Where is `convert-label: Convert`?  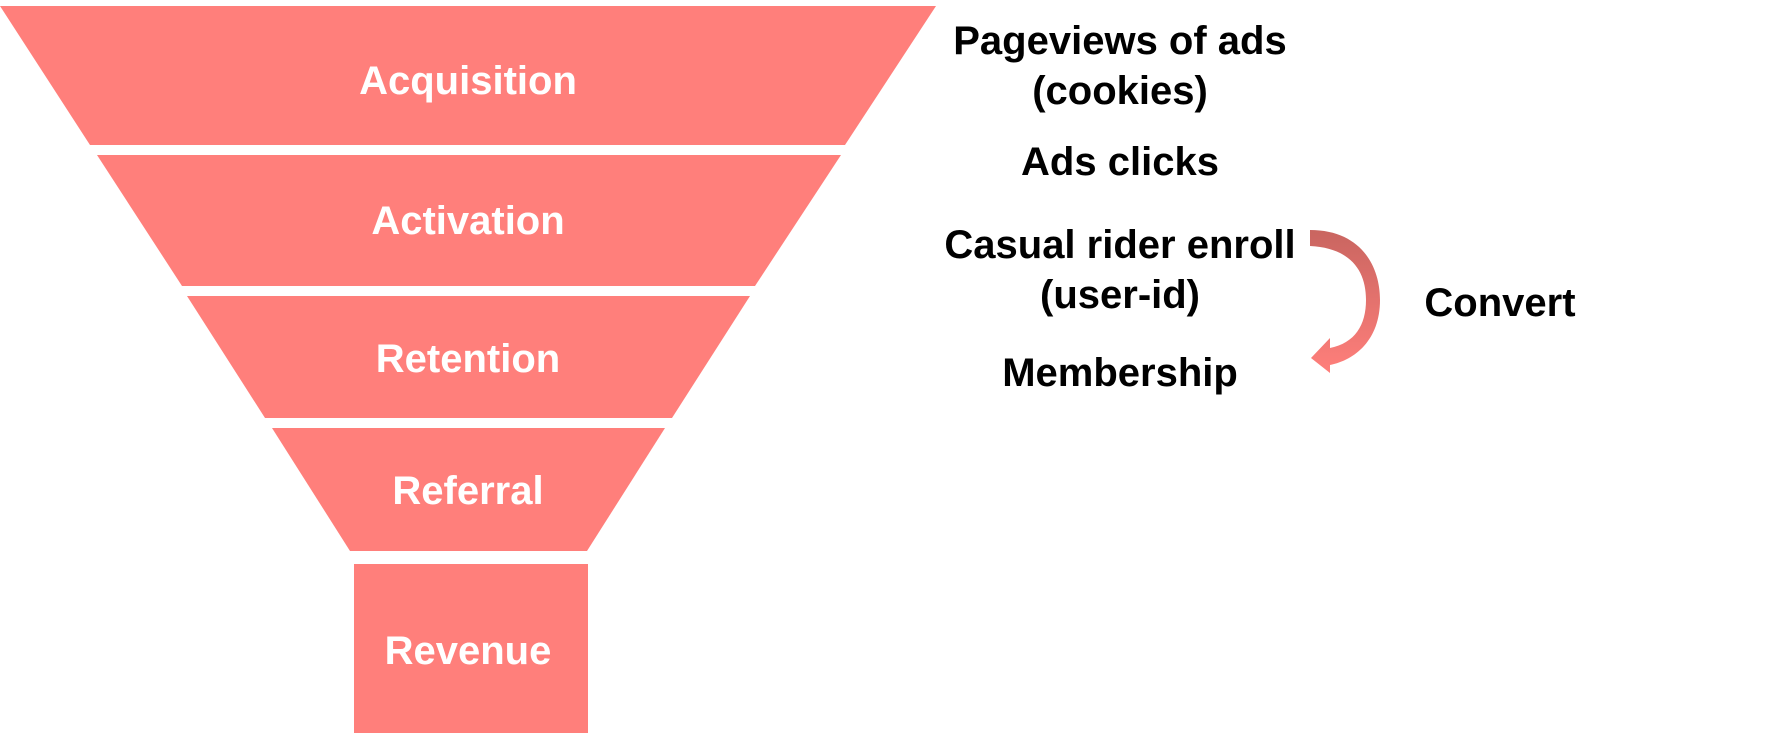 convert-label: Convert is located at coordinates (1500, 303).